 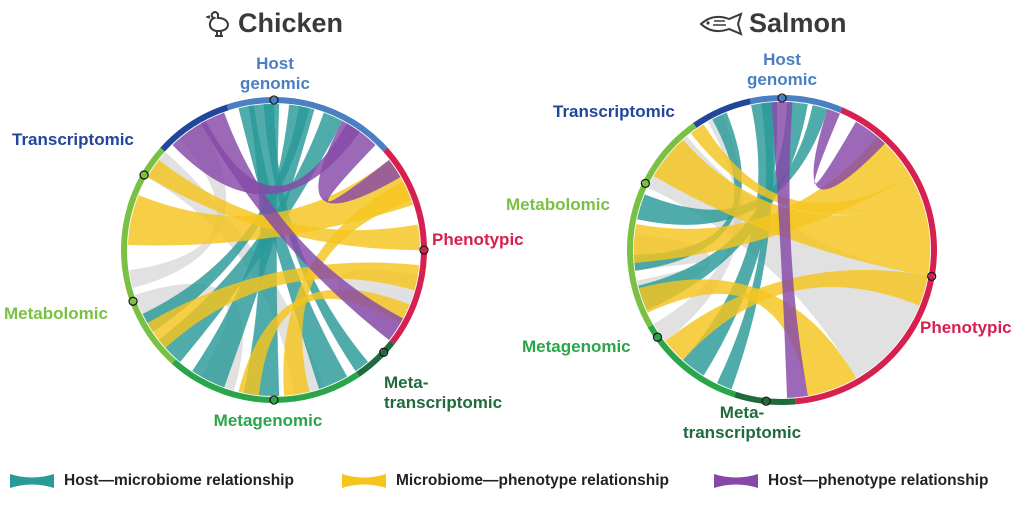 What do you see at coordinates (720, 24) in the screenshot?
I see `salmon-icon` at bounding box center [720, 24].